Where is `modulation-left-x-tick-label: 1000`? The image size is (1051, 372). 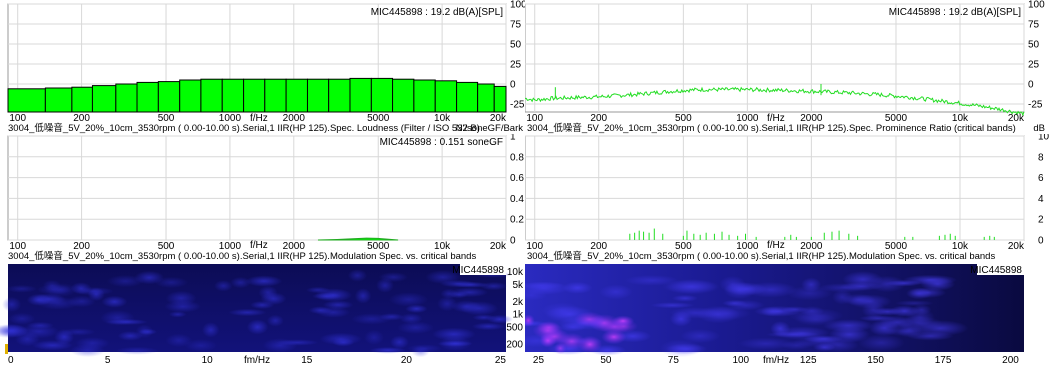
modulation-left-x-tick-label: 1000 is located at coordinates (230, 246).